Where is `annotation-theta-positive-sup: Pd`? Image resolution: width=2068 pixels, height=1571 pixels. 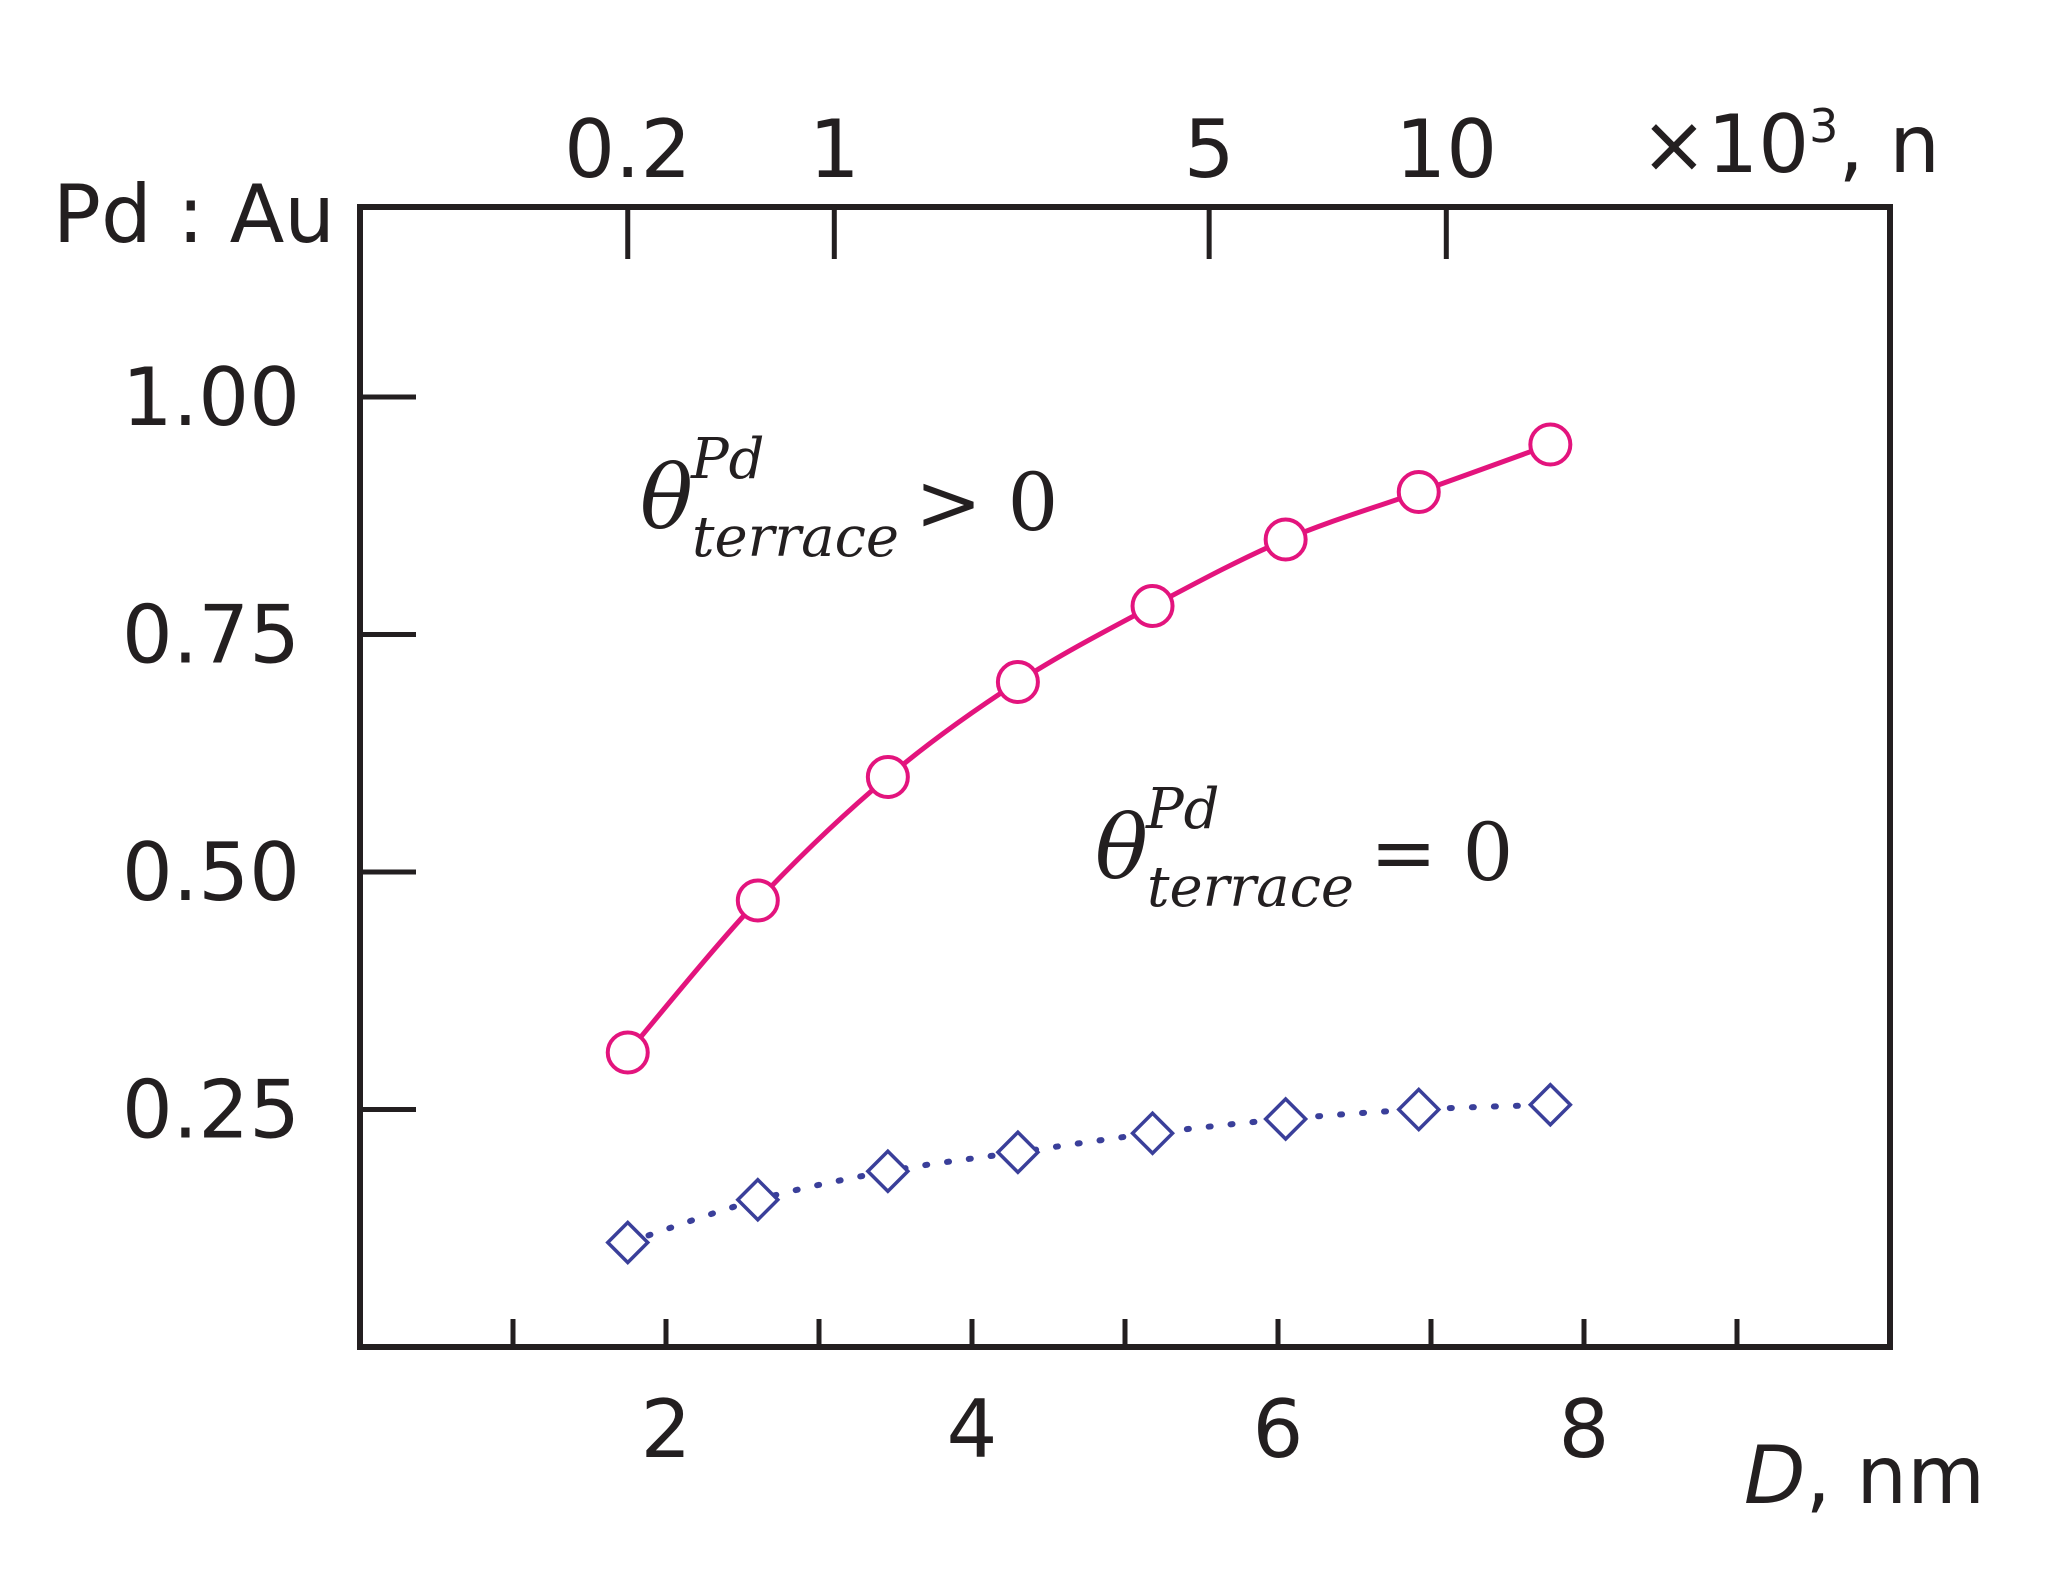
annotation-theta-positive-sup: Pd is located at coordinates (727, 459).